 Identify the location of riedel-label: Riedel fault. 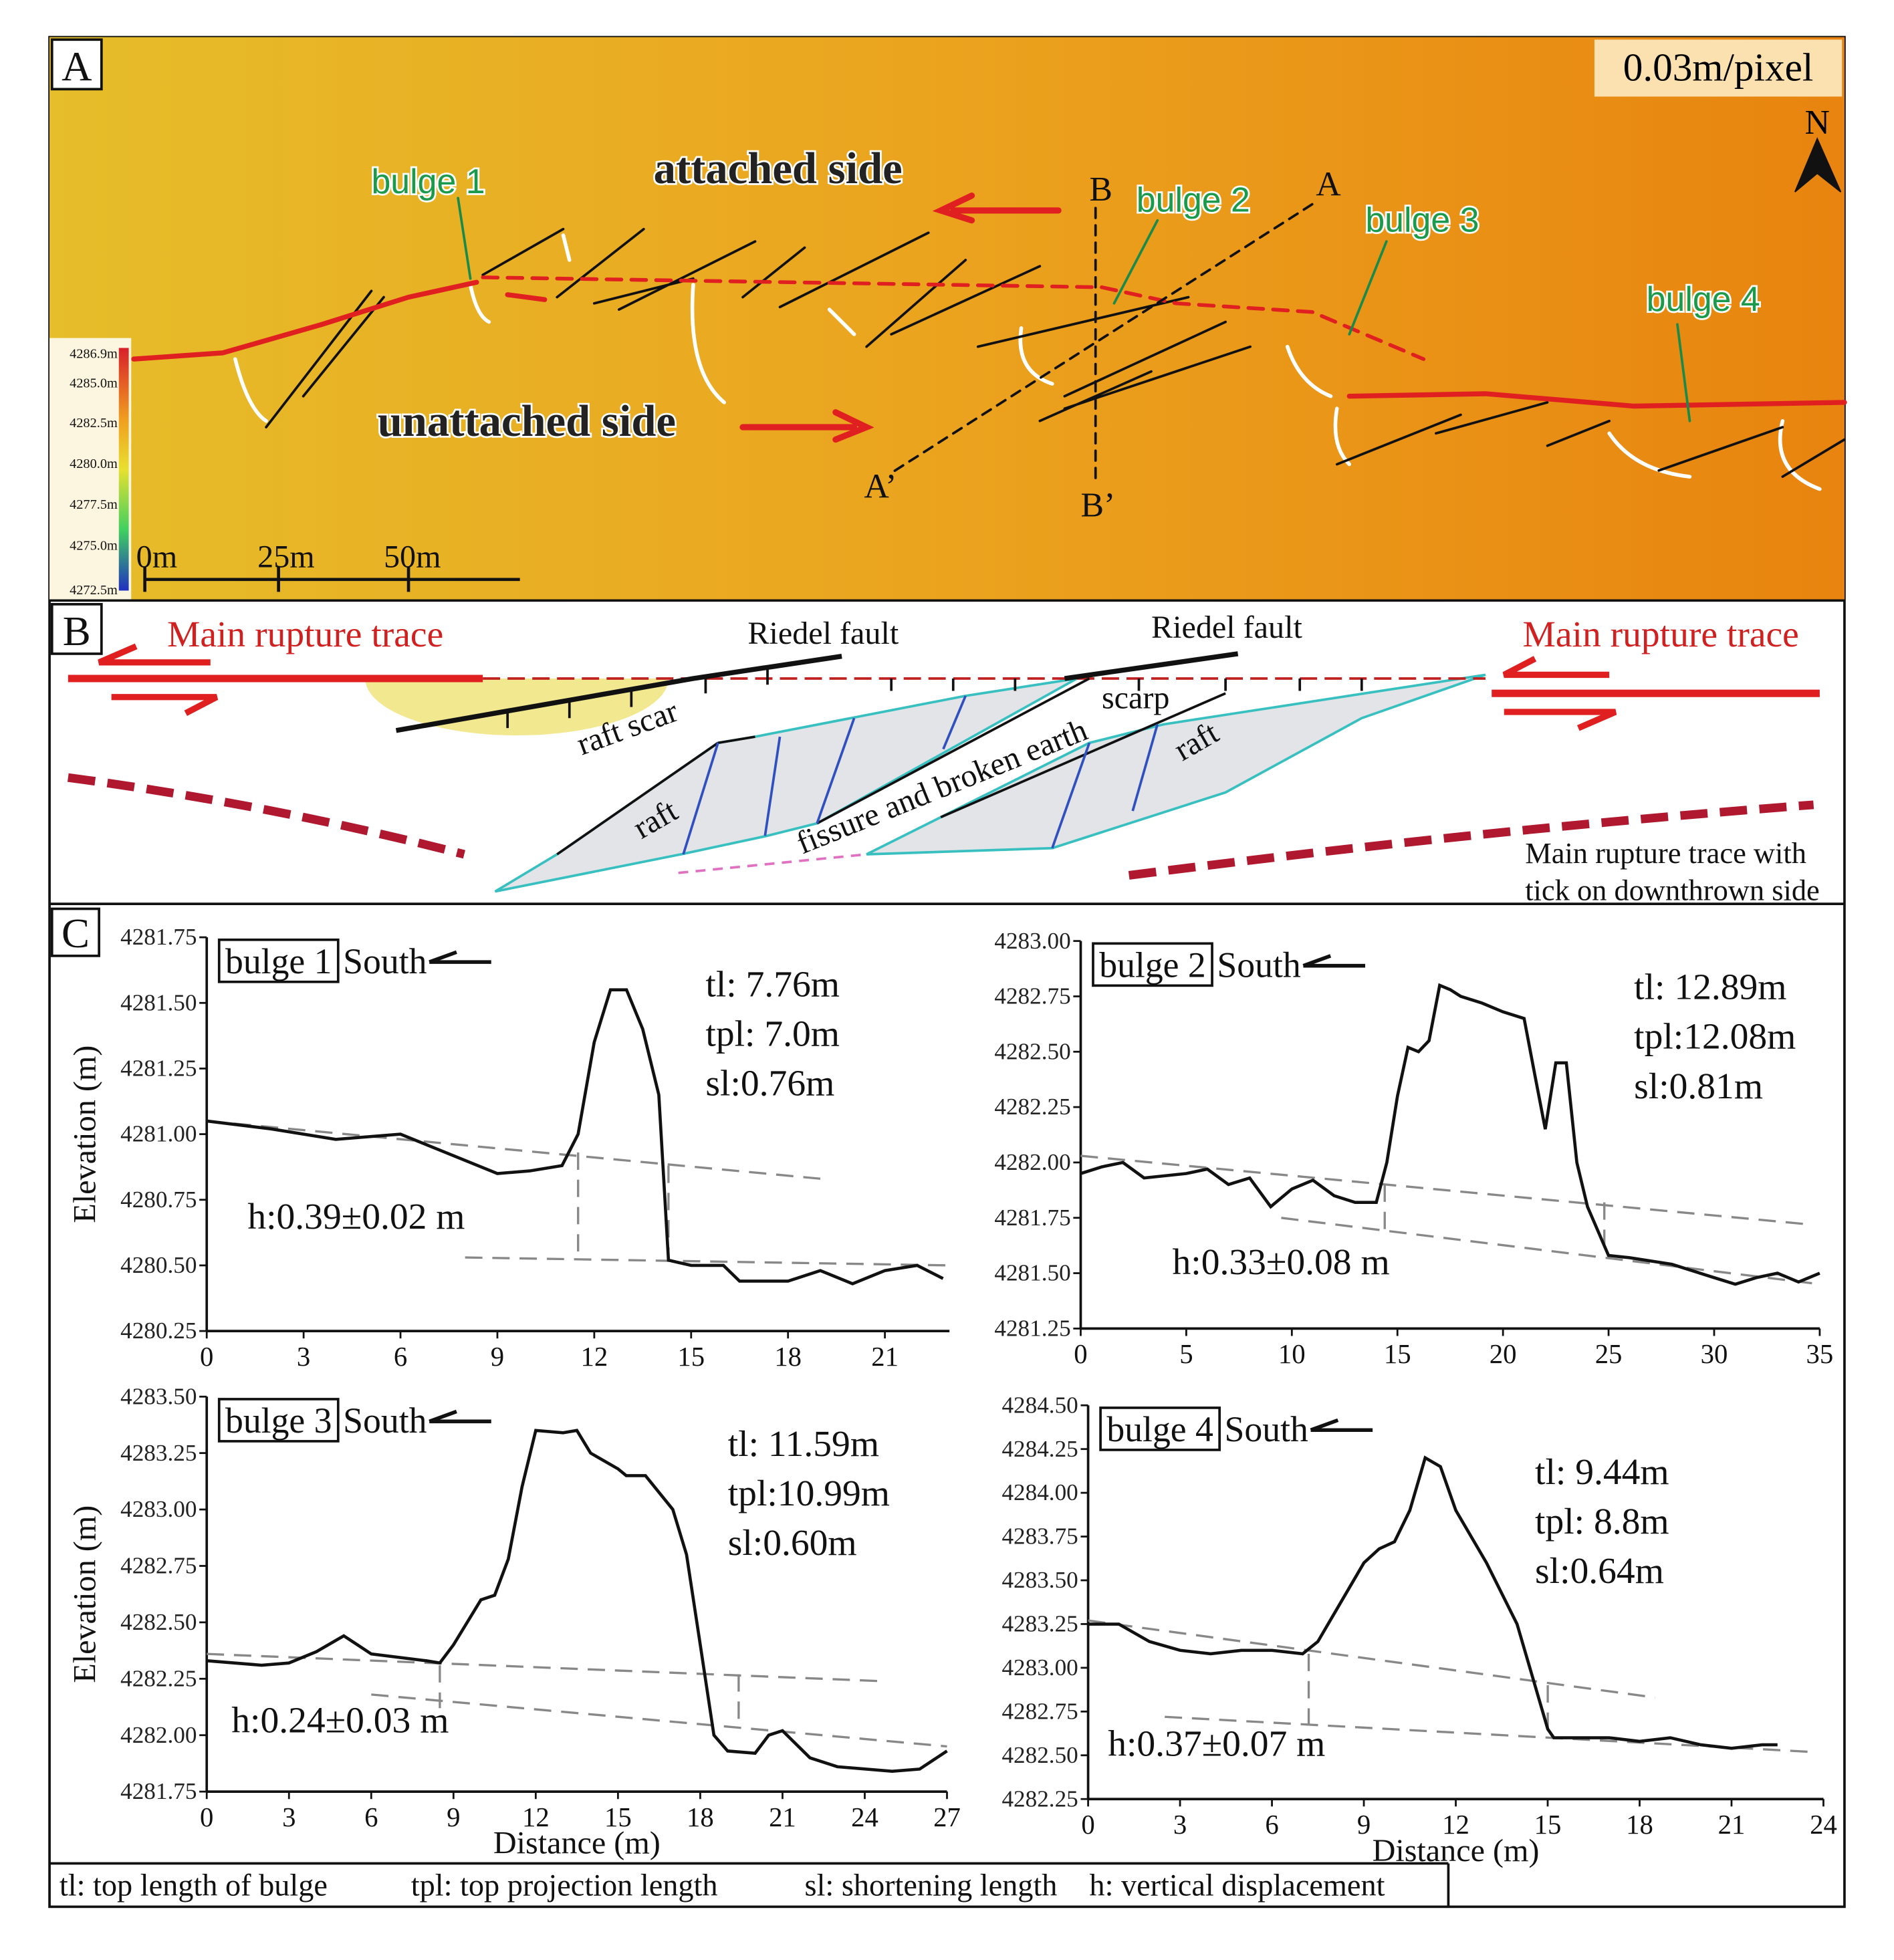
(823, 633).